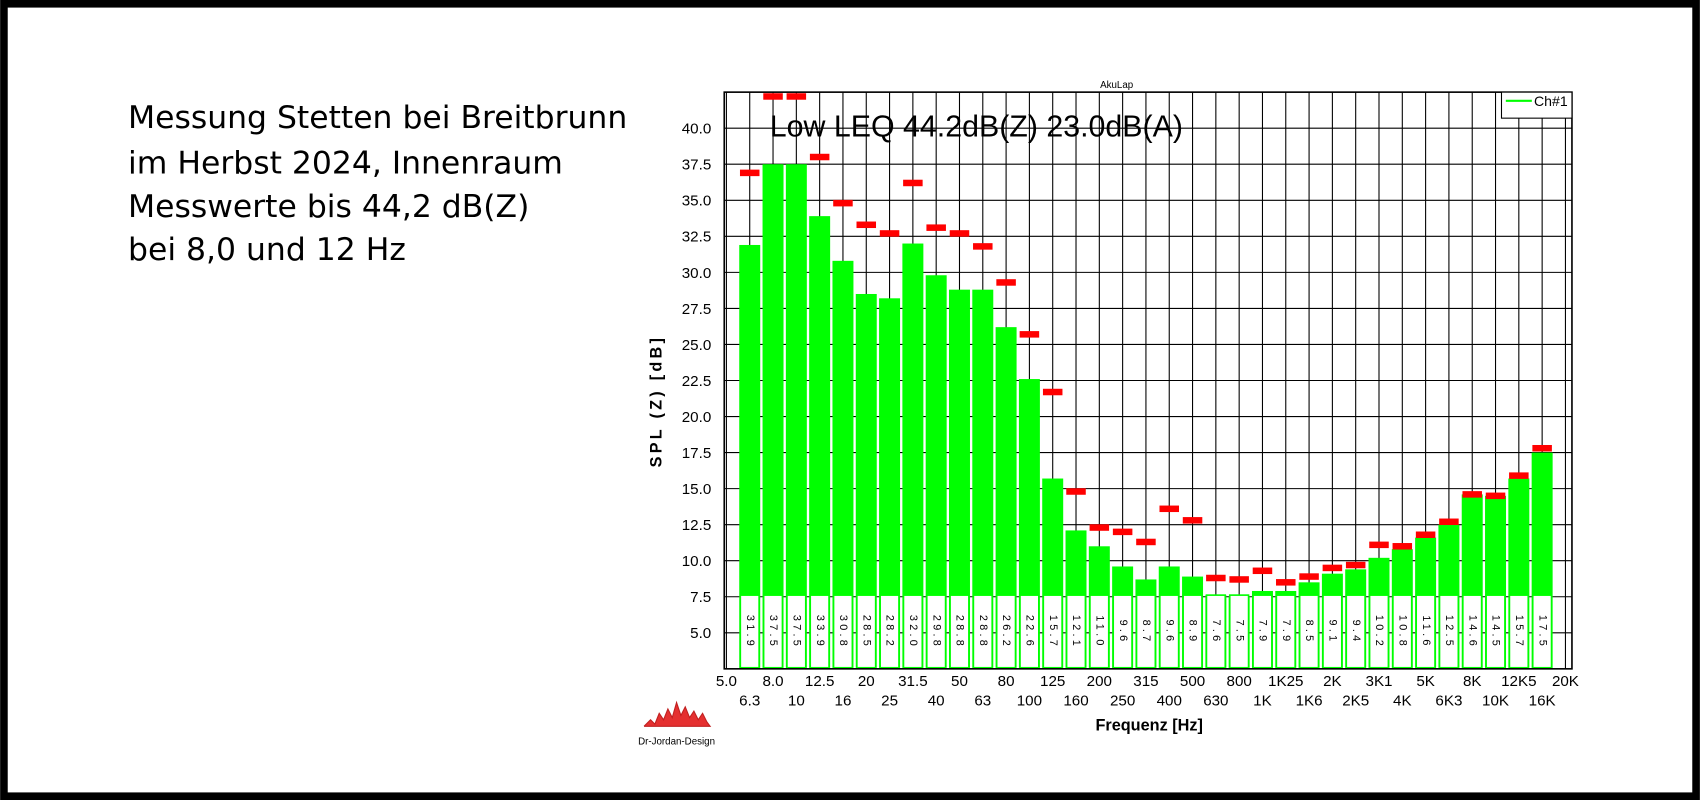 The height and width of the screenshot is (800, 1700). I want to click on y-tick-label: 27.5, so click(696, 309).